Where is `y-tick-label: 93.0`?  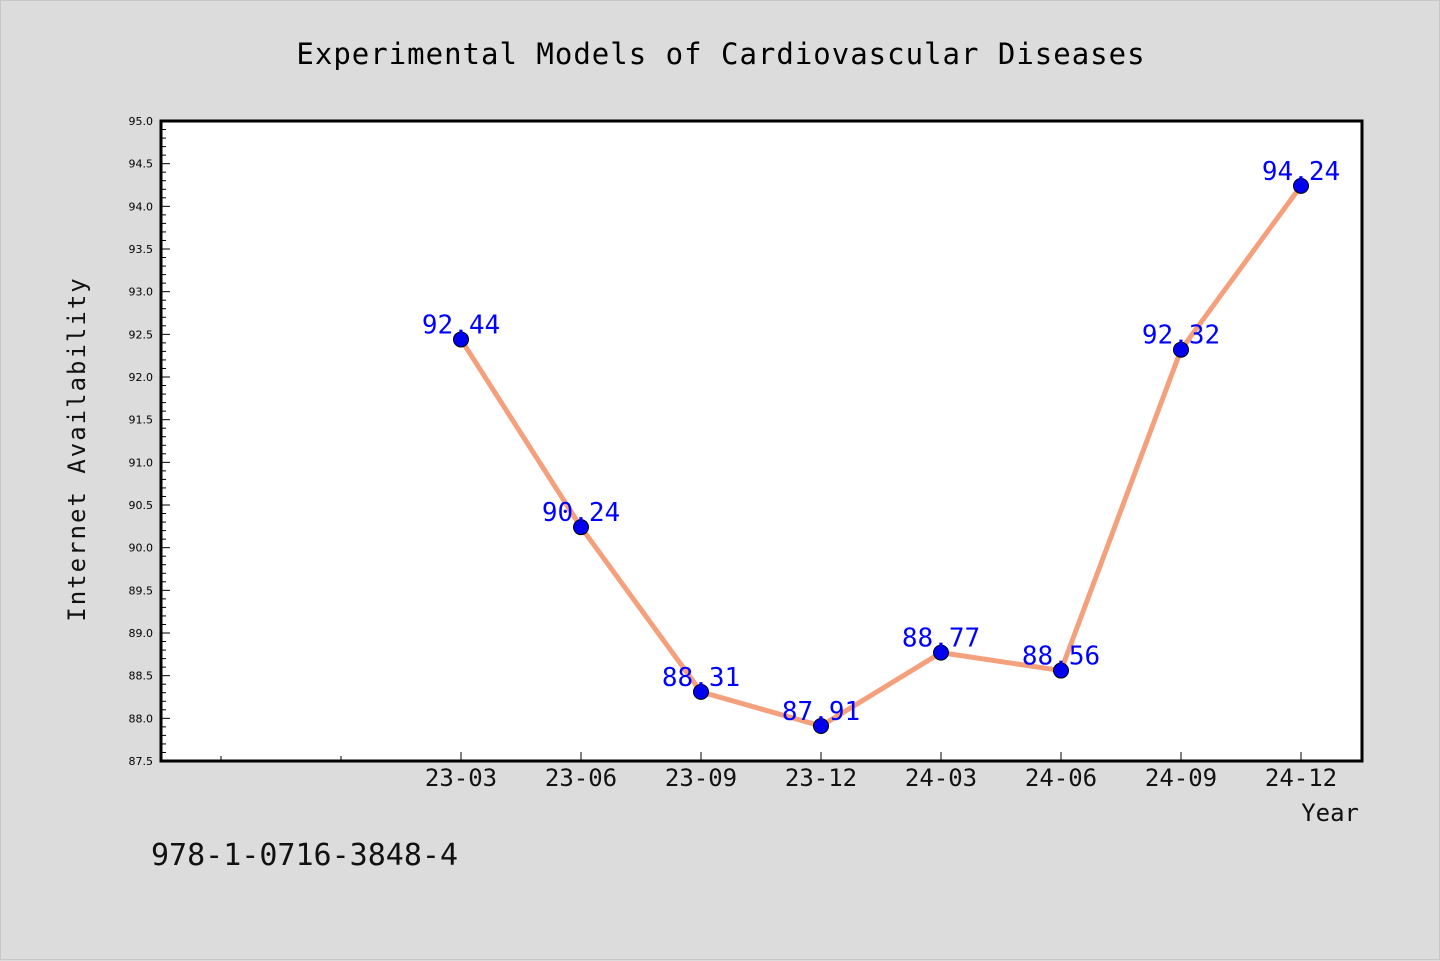
y-tick-label: 93.0 is located at coordinates (141, 292).